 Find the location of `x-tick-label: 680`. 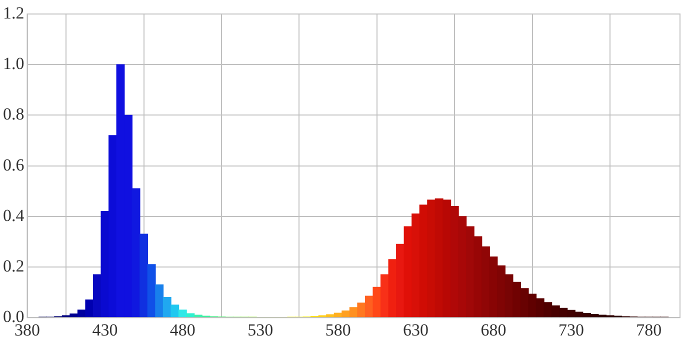

x-tick-label: 680 is located at coordinates (493, 330).